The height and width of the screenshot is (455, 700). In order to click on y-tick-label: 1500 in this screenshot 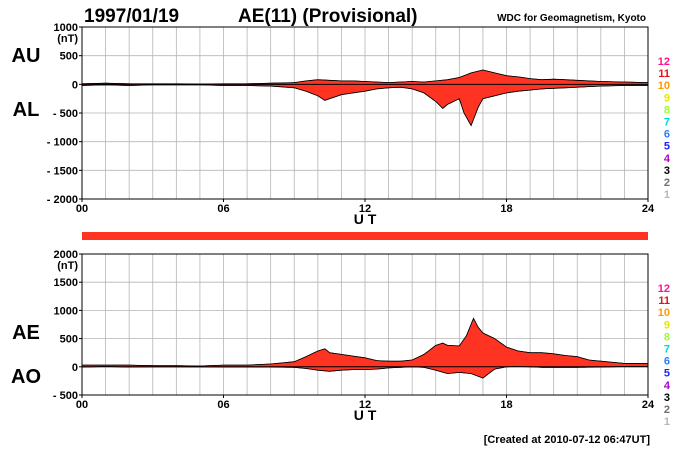, I will do `click(66, 283)`.